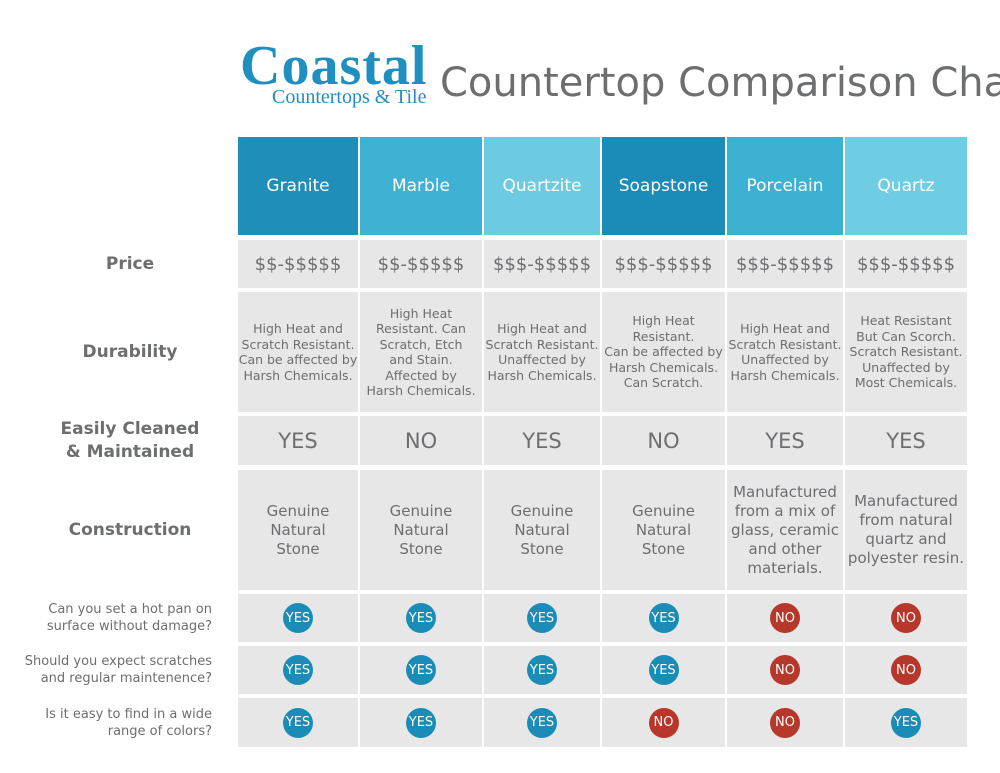 This screenshot has width=1000, height=773. What do you see at coordinates (906, 539) in the screenshot?
I see `cell-line: quartz and` at bounding box center [906, 539].